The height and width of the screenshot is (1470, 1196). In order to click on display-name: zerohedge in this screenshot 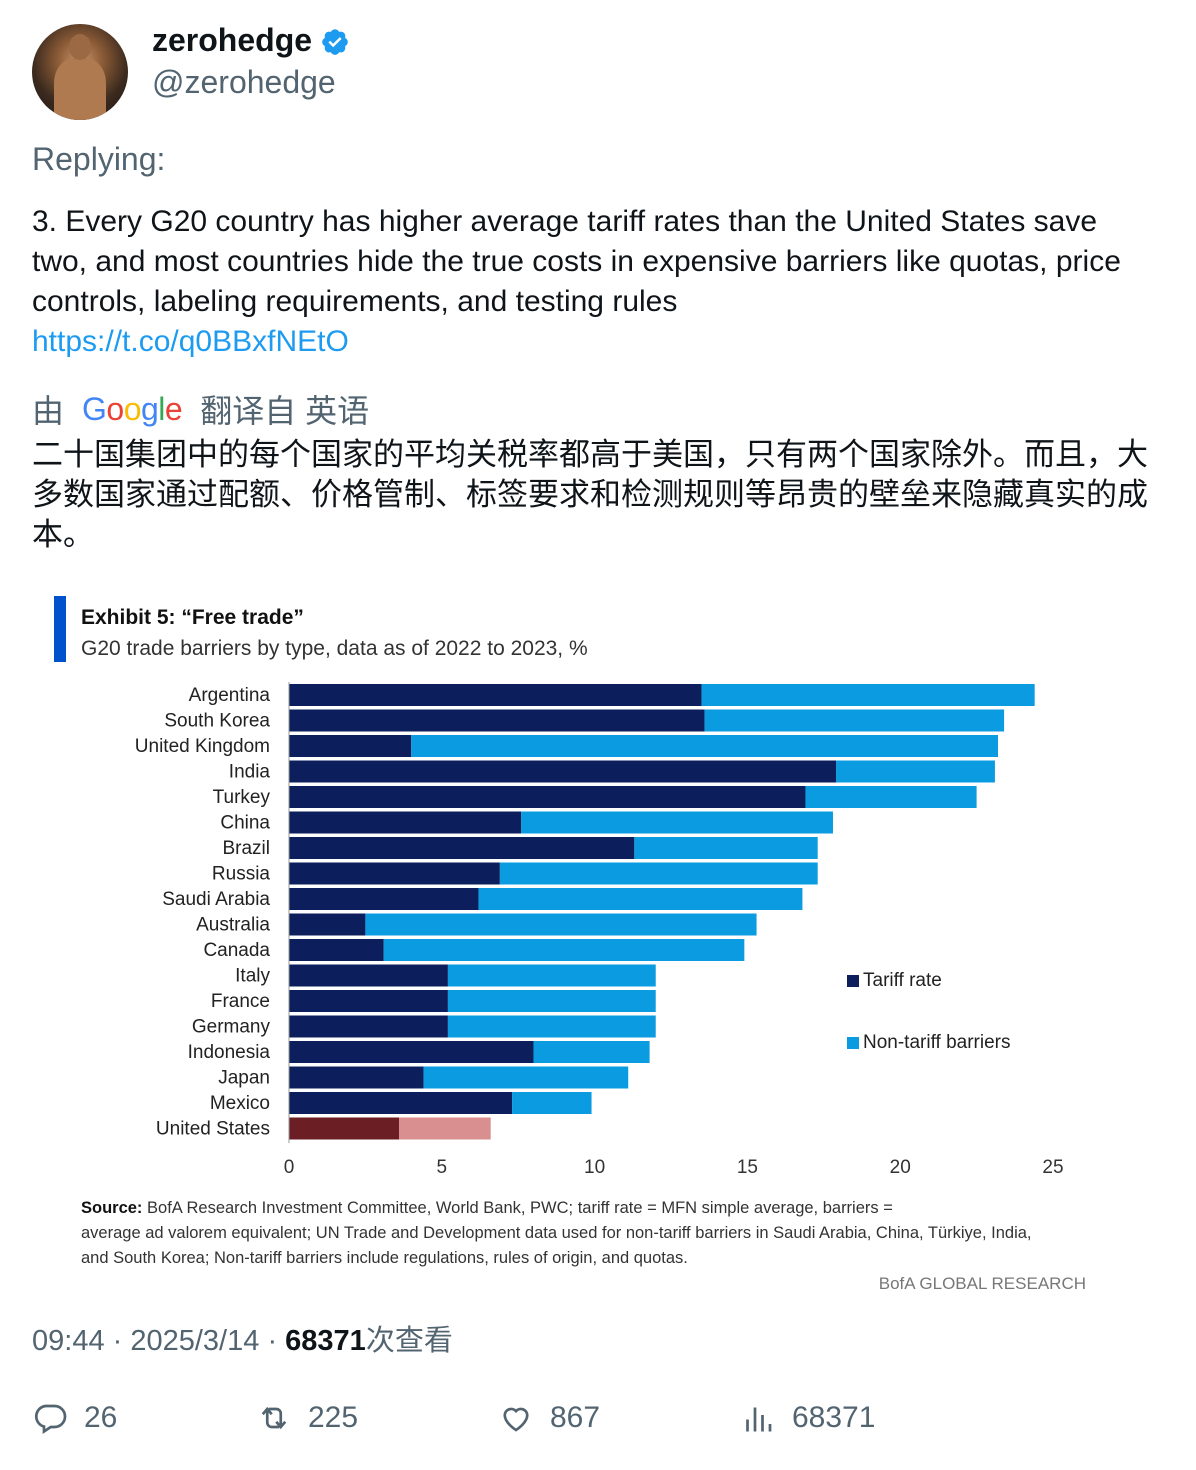, I will do `click(232, 40)`.